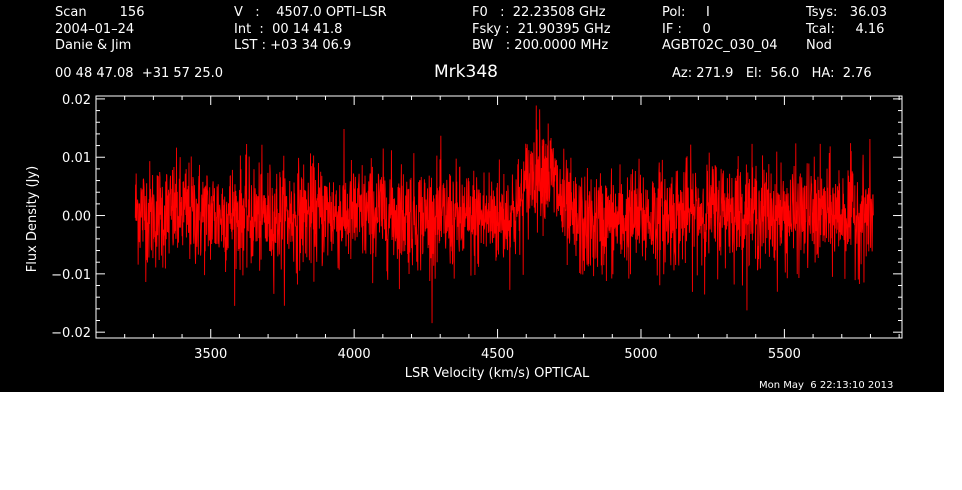  I want to click on header-project: AGBT02C_030_04, so click(720, 45).